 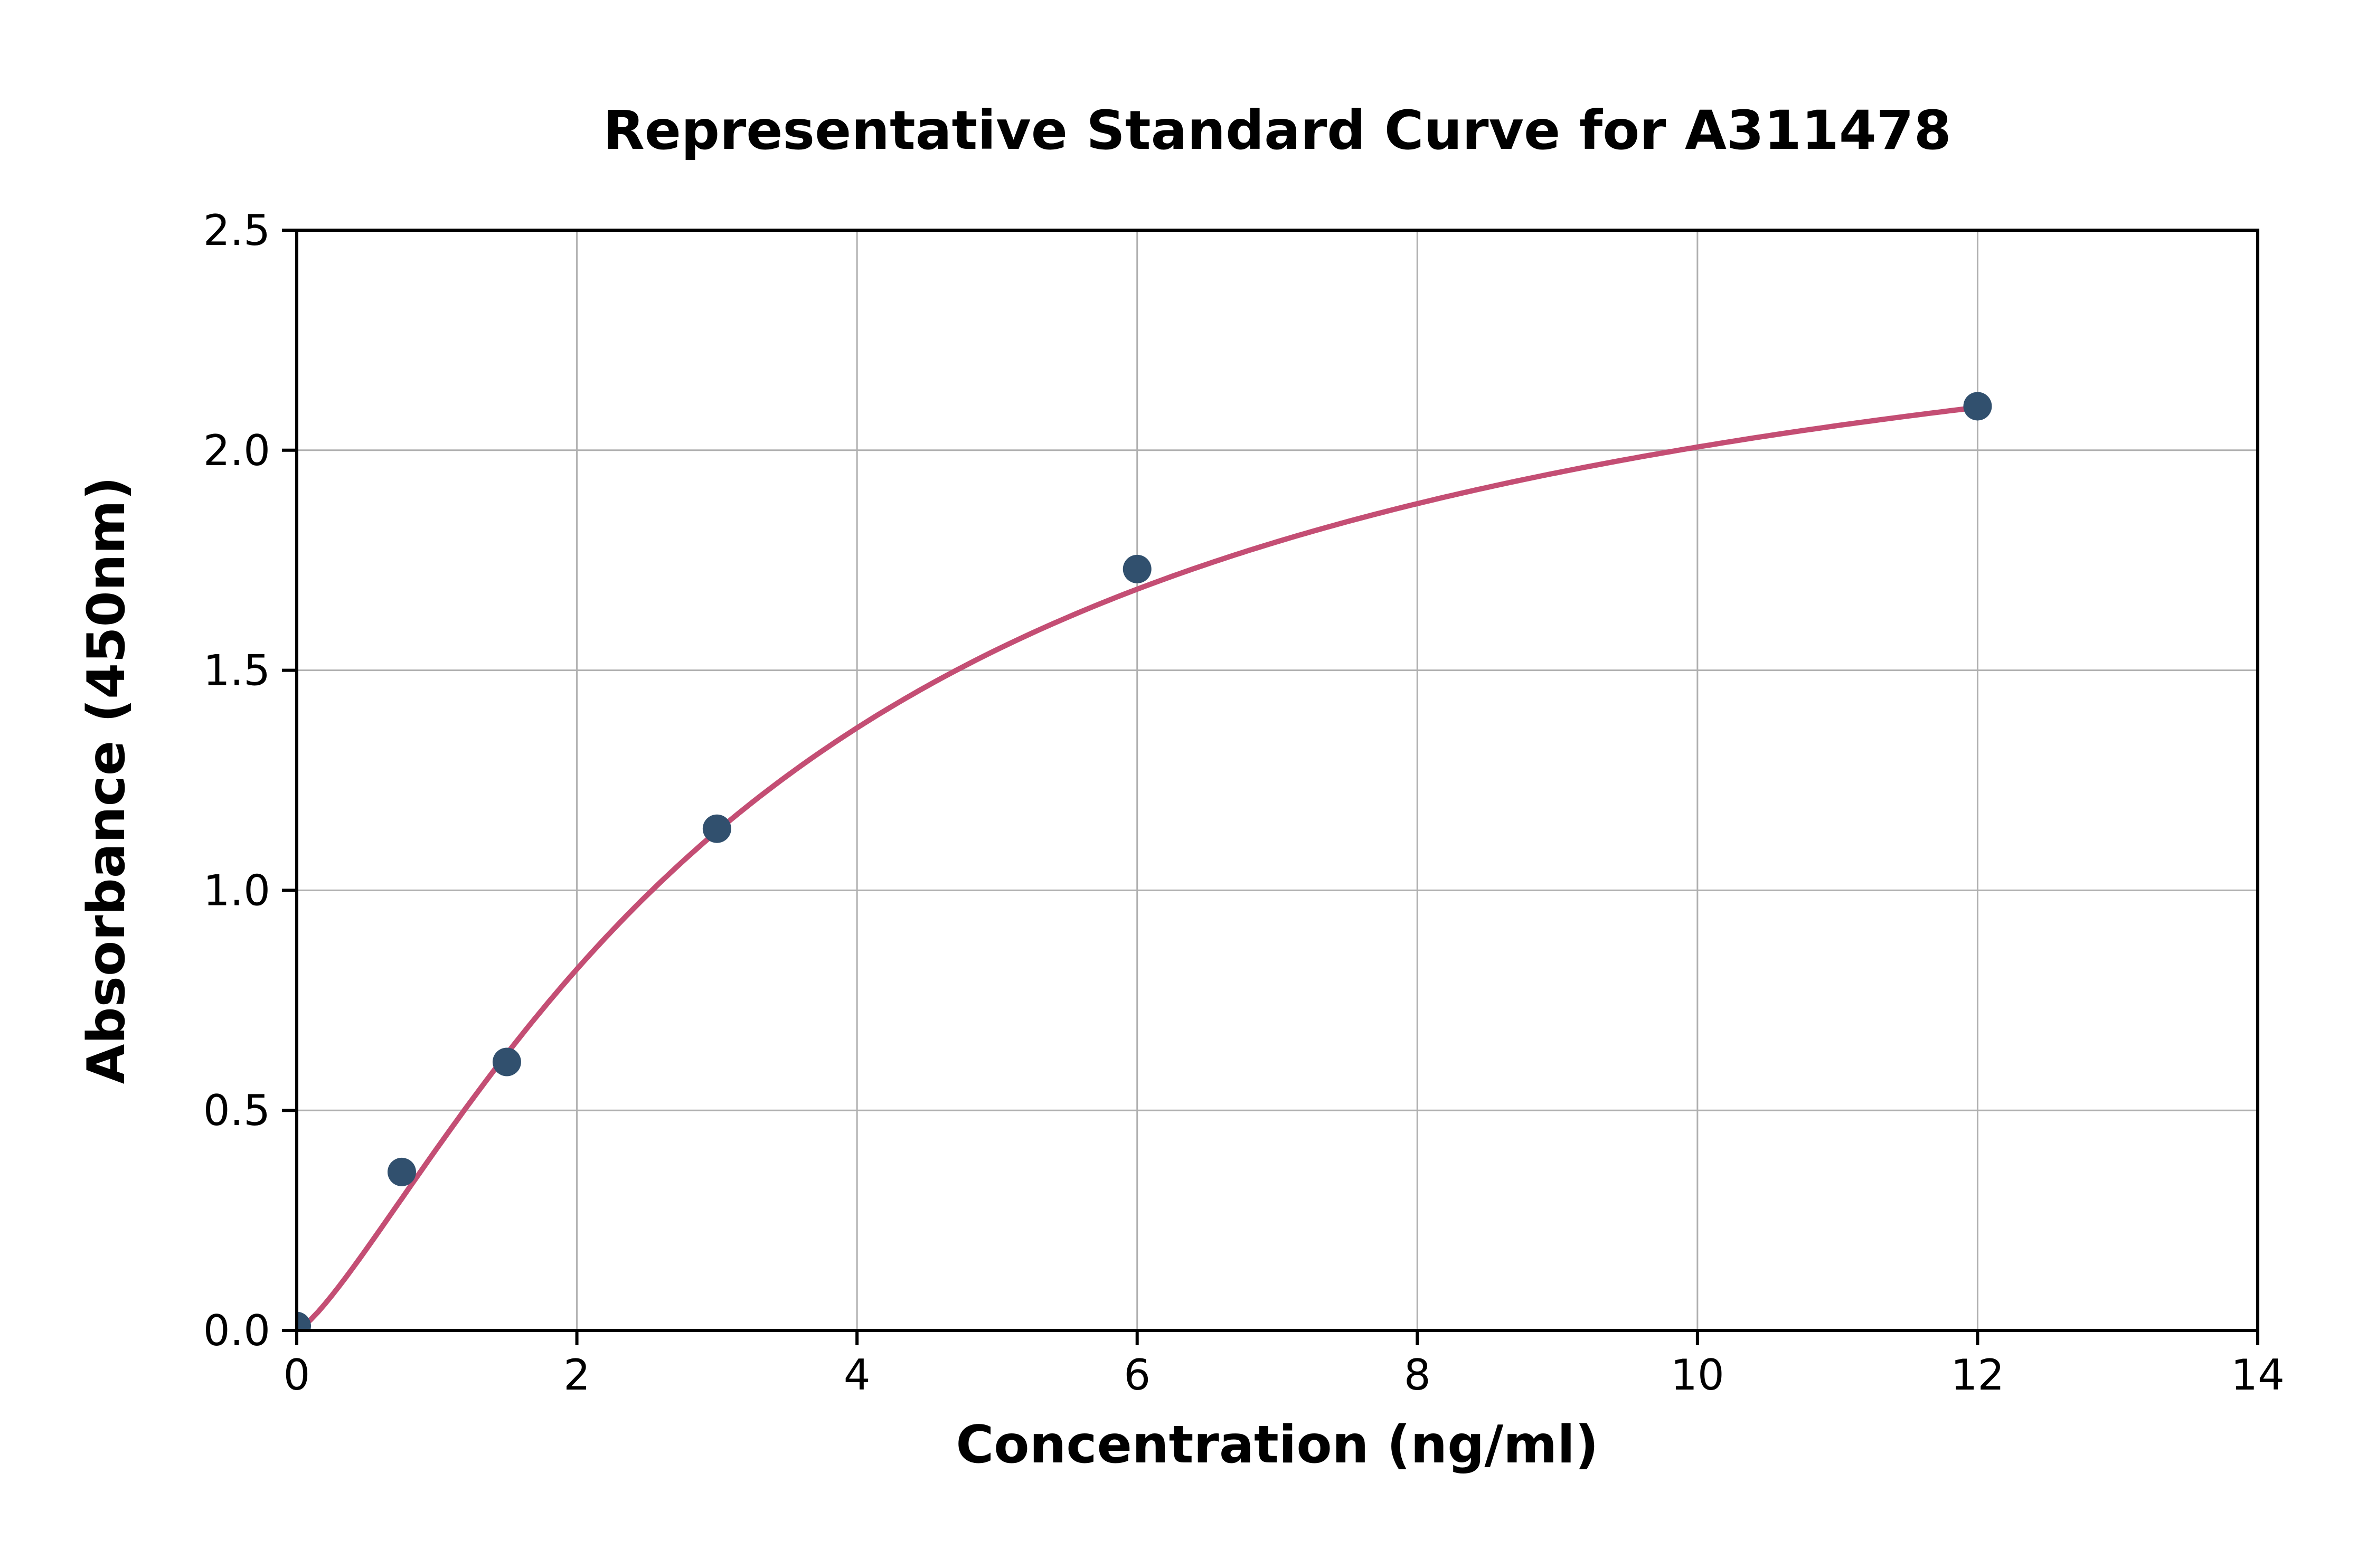 I want to click on x-tick-label: 6, so click(x=1137, y=1375).